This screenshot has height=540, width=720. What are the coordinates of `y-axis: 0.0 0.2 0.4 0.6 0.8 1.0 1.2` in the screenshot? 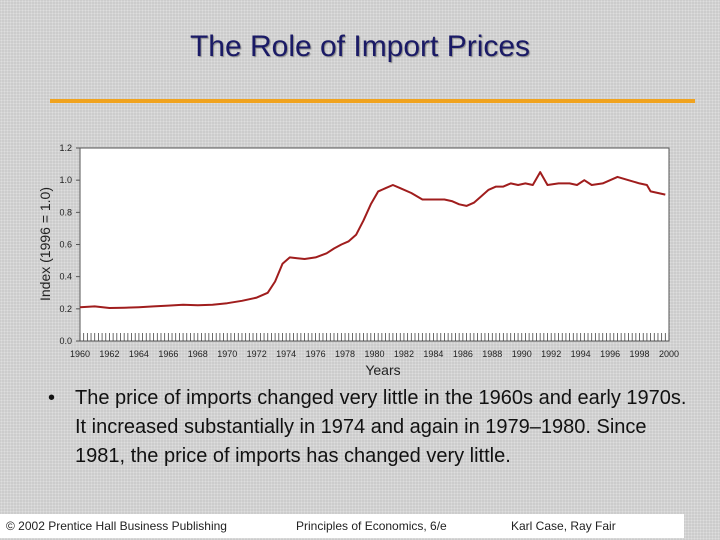 It's located at (69, 244).